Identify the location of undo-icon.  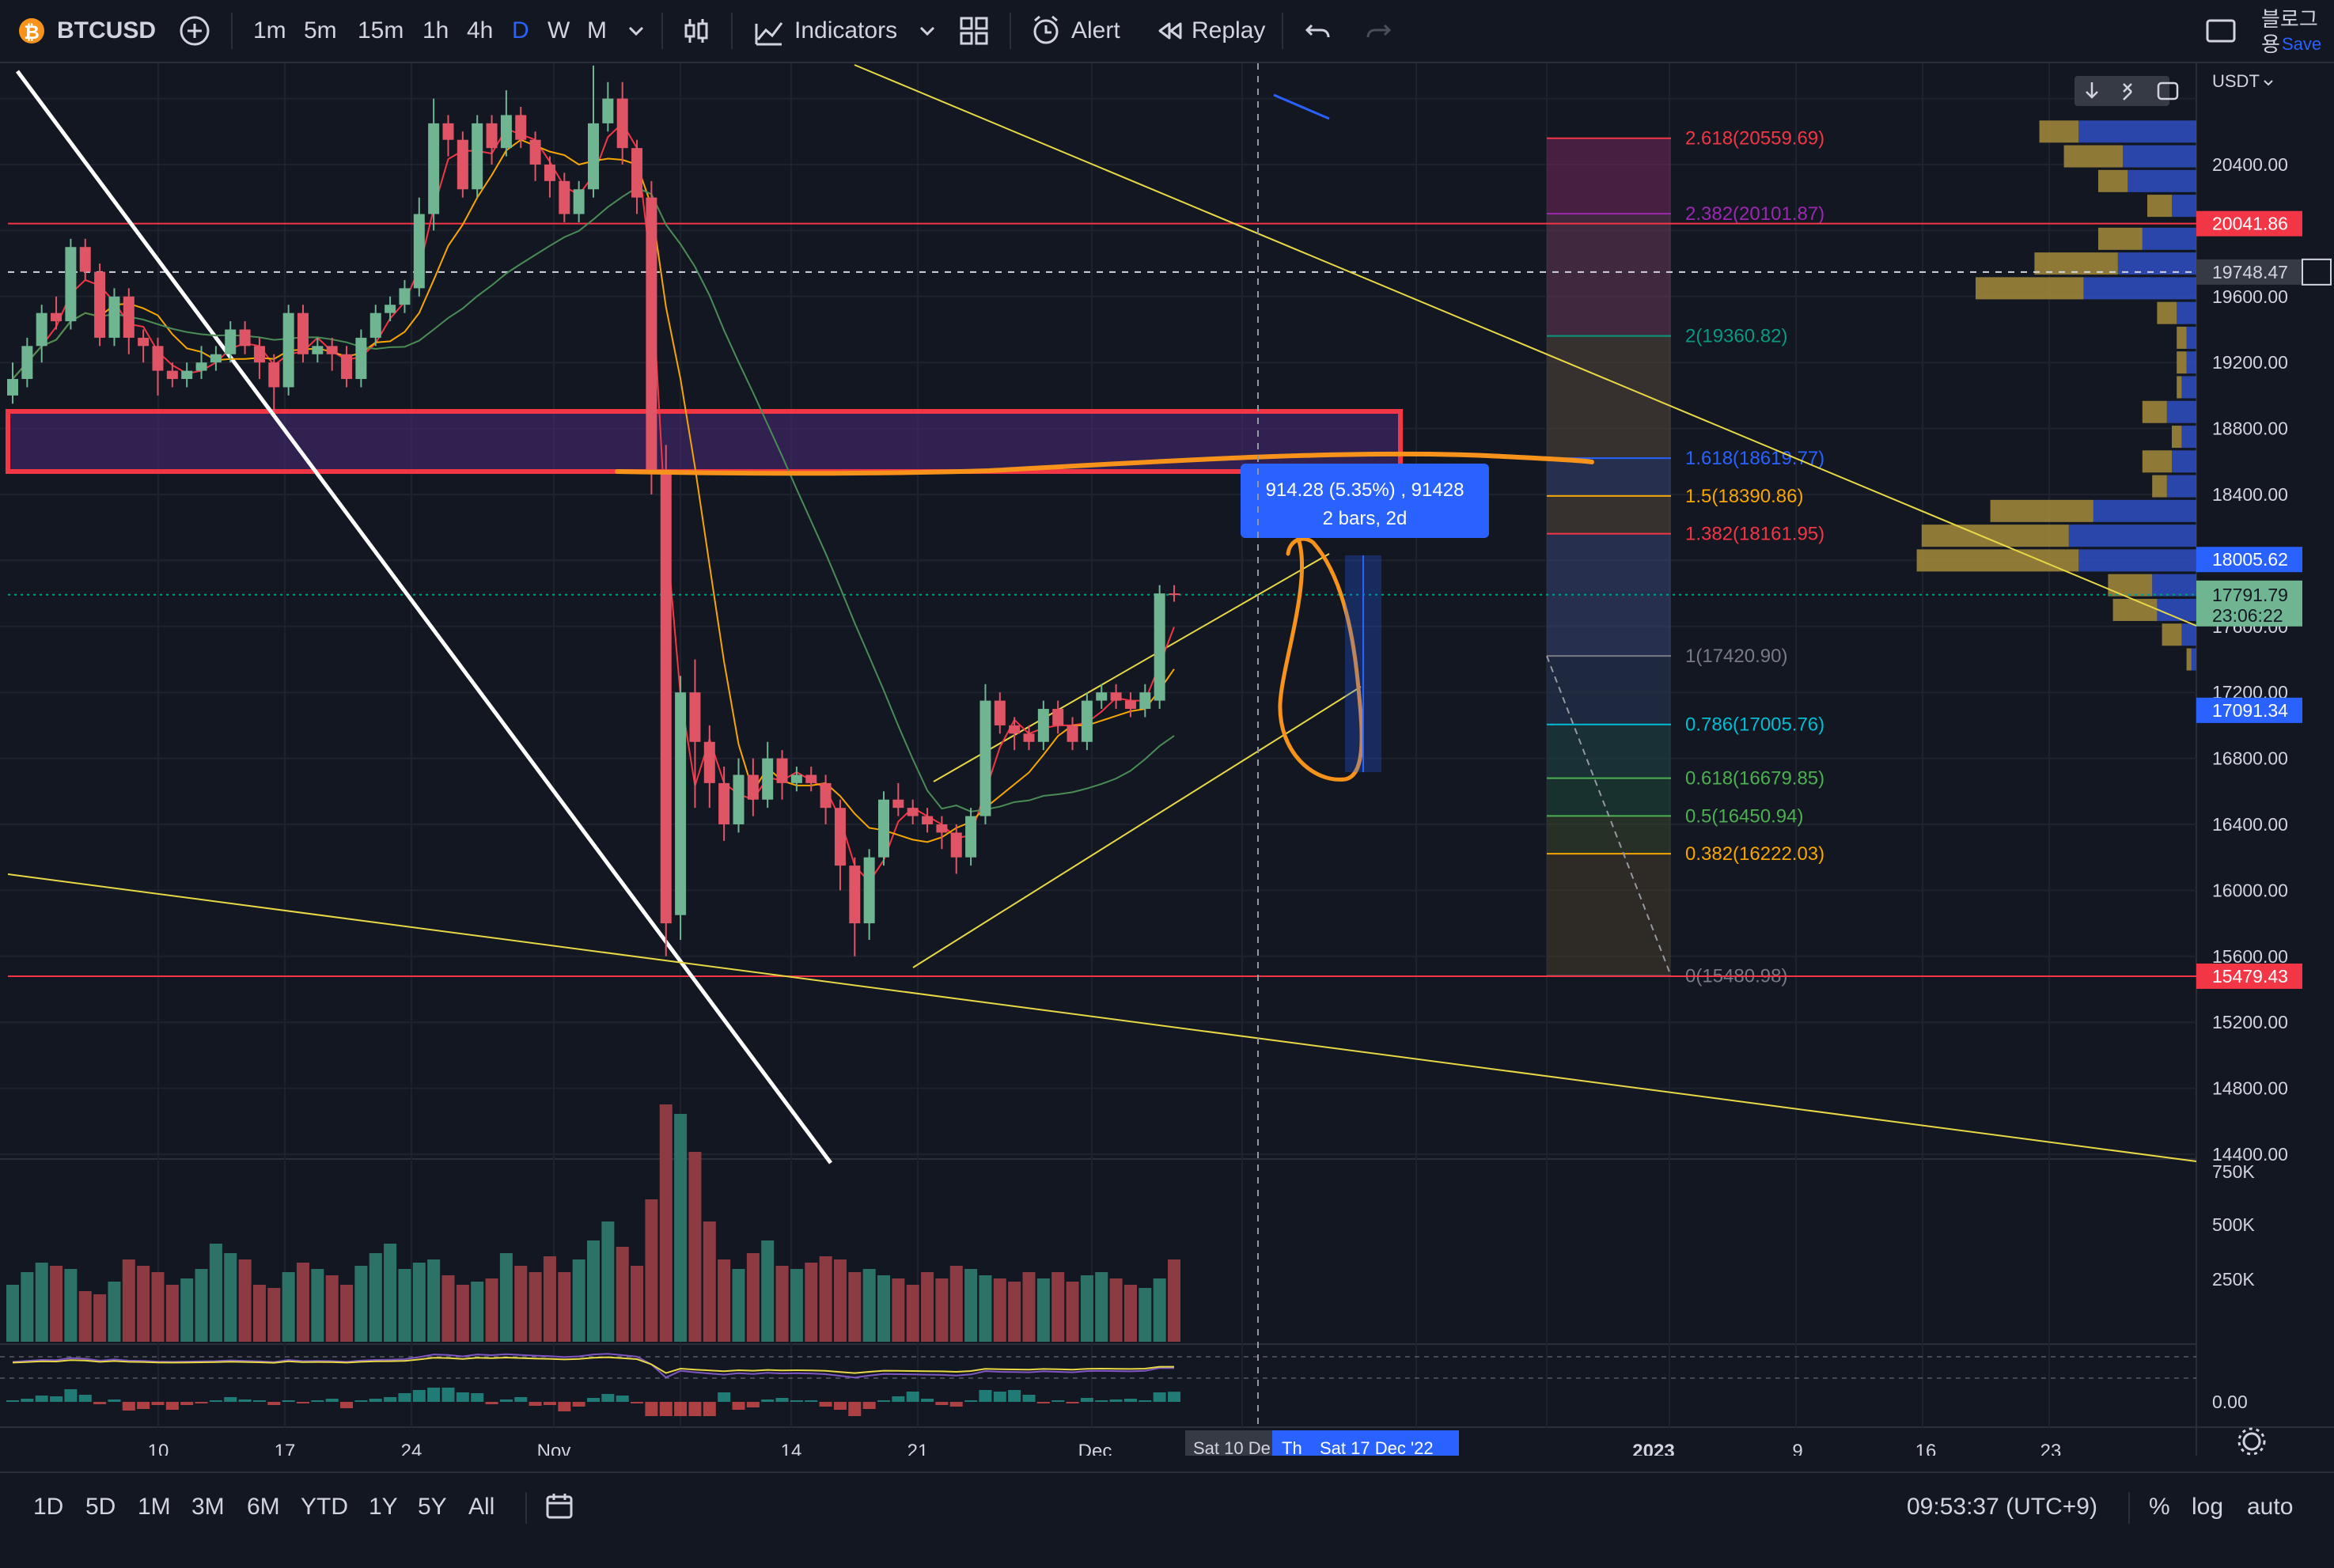
(1317, 31).